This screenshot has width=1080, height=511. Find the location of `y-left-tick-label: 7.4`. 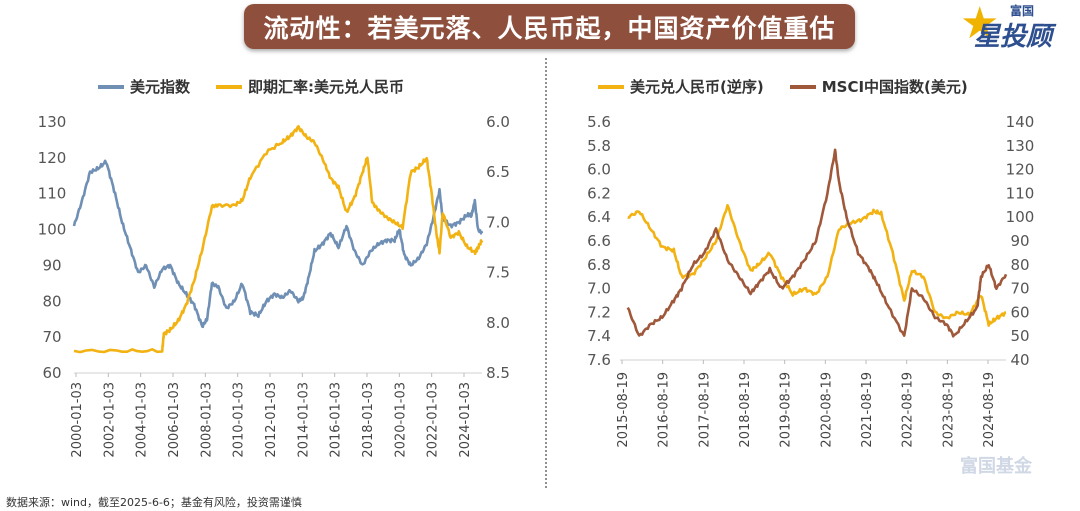

y-left-tick-label: 7.4 is located at coordinates (599, 336).